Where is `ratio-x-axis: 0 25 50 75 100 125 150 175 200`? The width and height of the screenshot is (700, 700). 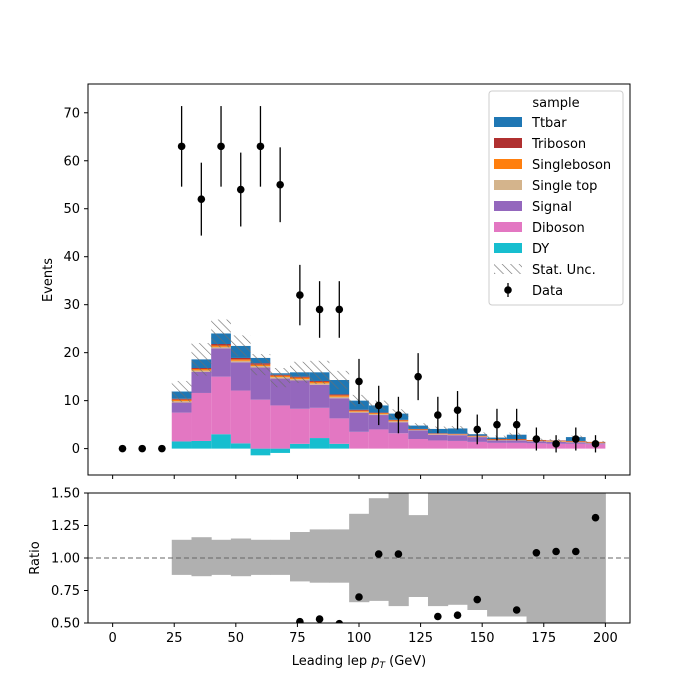 ratio-x-axis: 0 25 50 75 100 125 150 175 200 is located at coordinates (363, 634).